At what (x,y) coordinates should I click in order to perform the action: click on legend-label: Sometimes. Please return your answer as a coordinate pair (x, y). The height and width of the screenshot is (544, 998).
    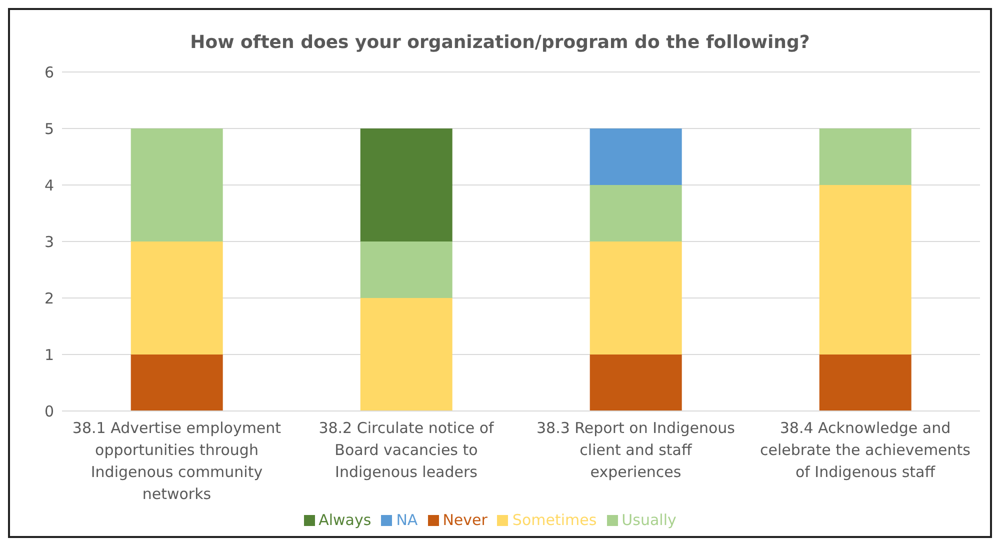
    Looking at the image, I should click on (554, 520).